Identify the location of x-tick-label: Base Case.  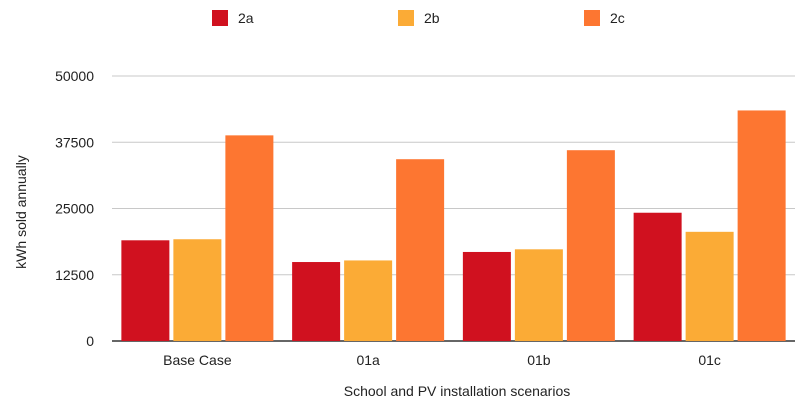
(197, 360).